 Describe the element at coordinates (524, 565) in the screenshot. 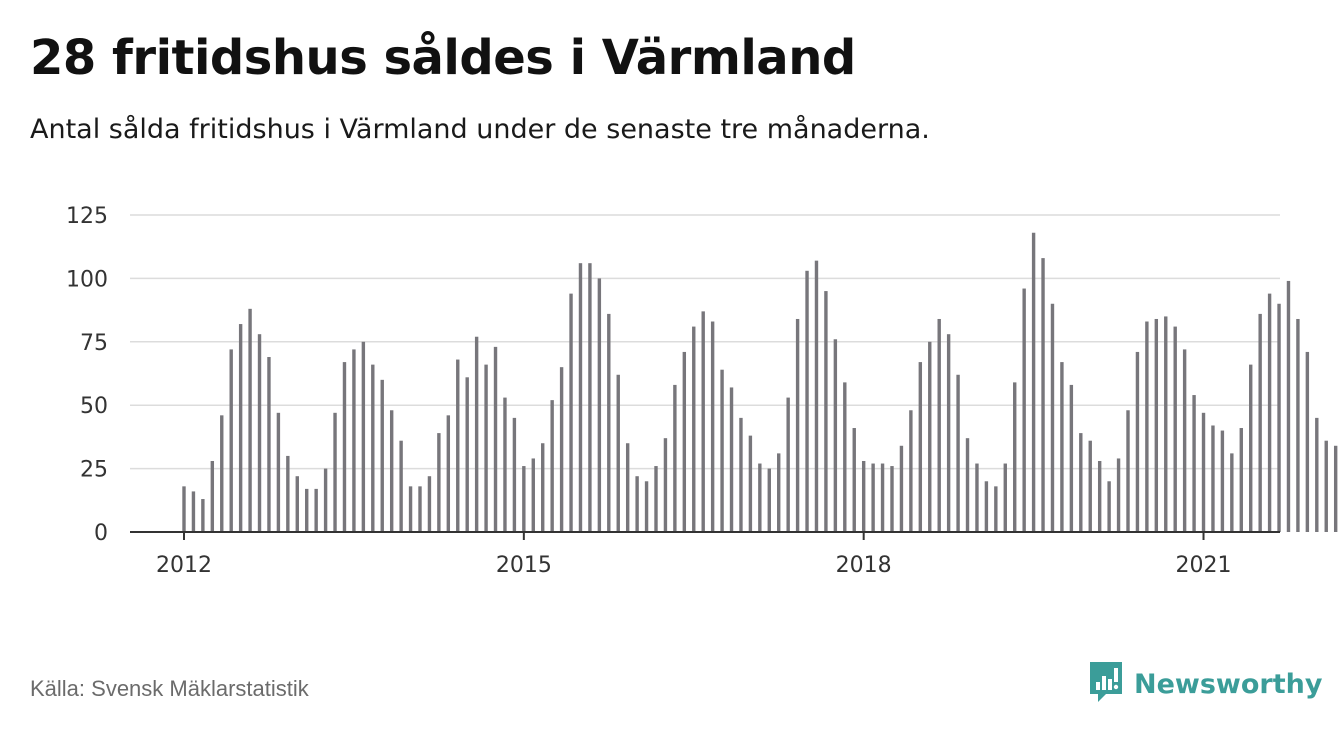

I see `x-tick-label: 2015` at that location.